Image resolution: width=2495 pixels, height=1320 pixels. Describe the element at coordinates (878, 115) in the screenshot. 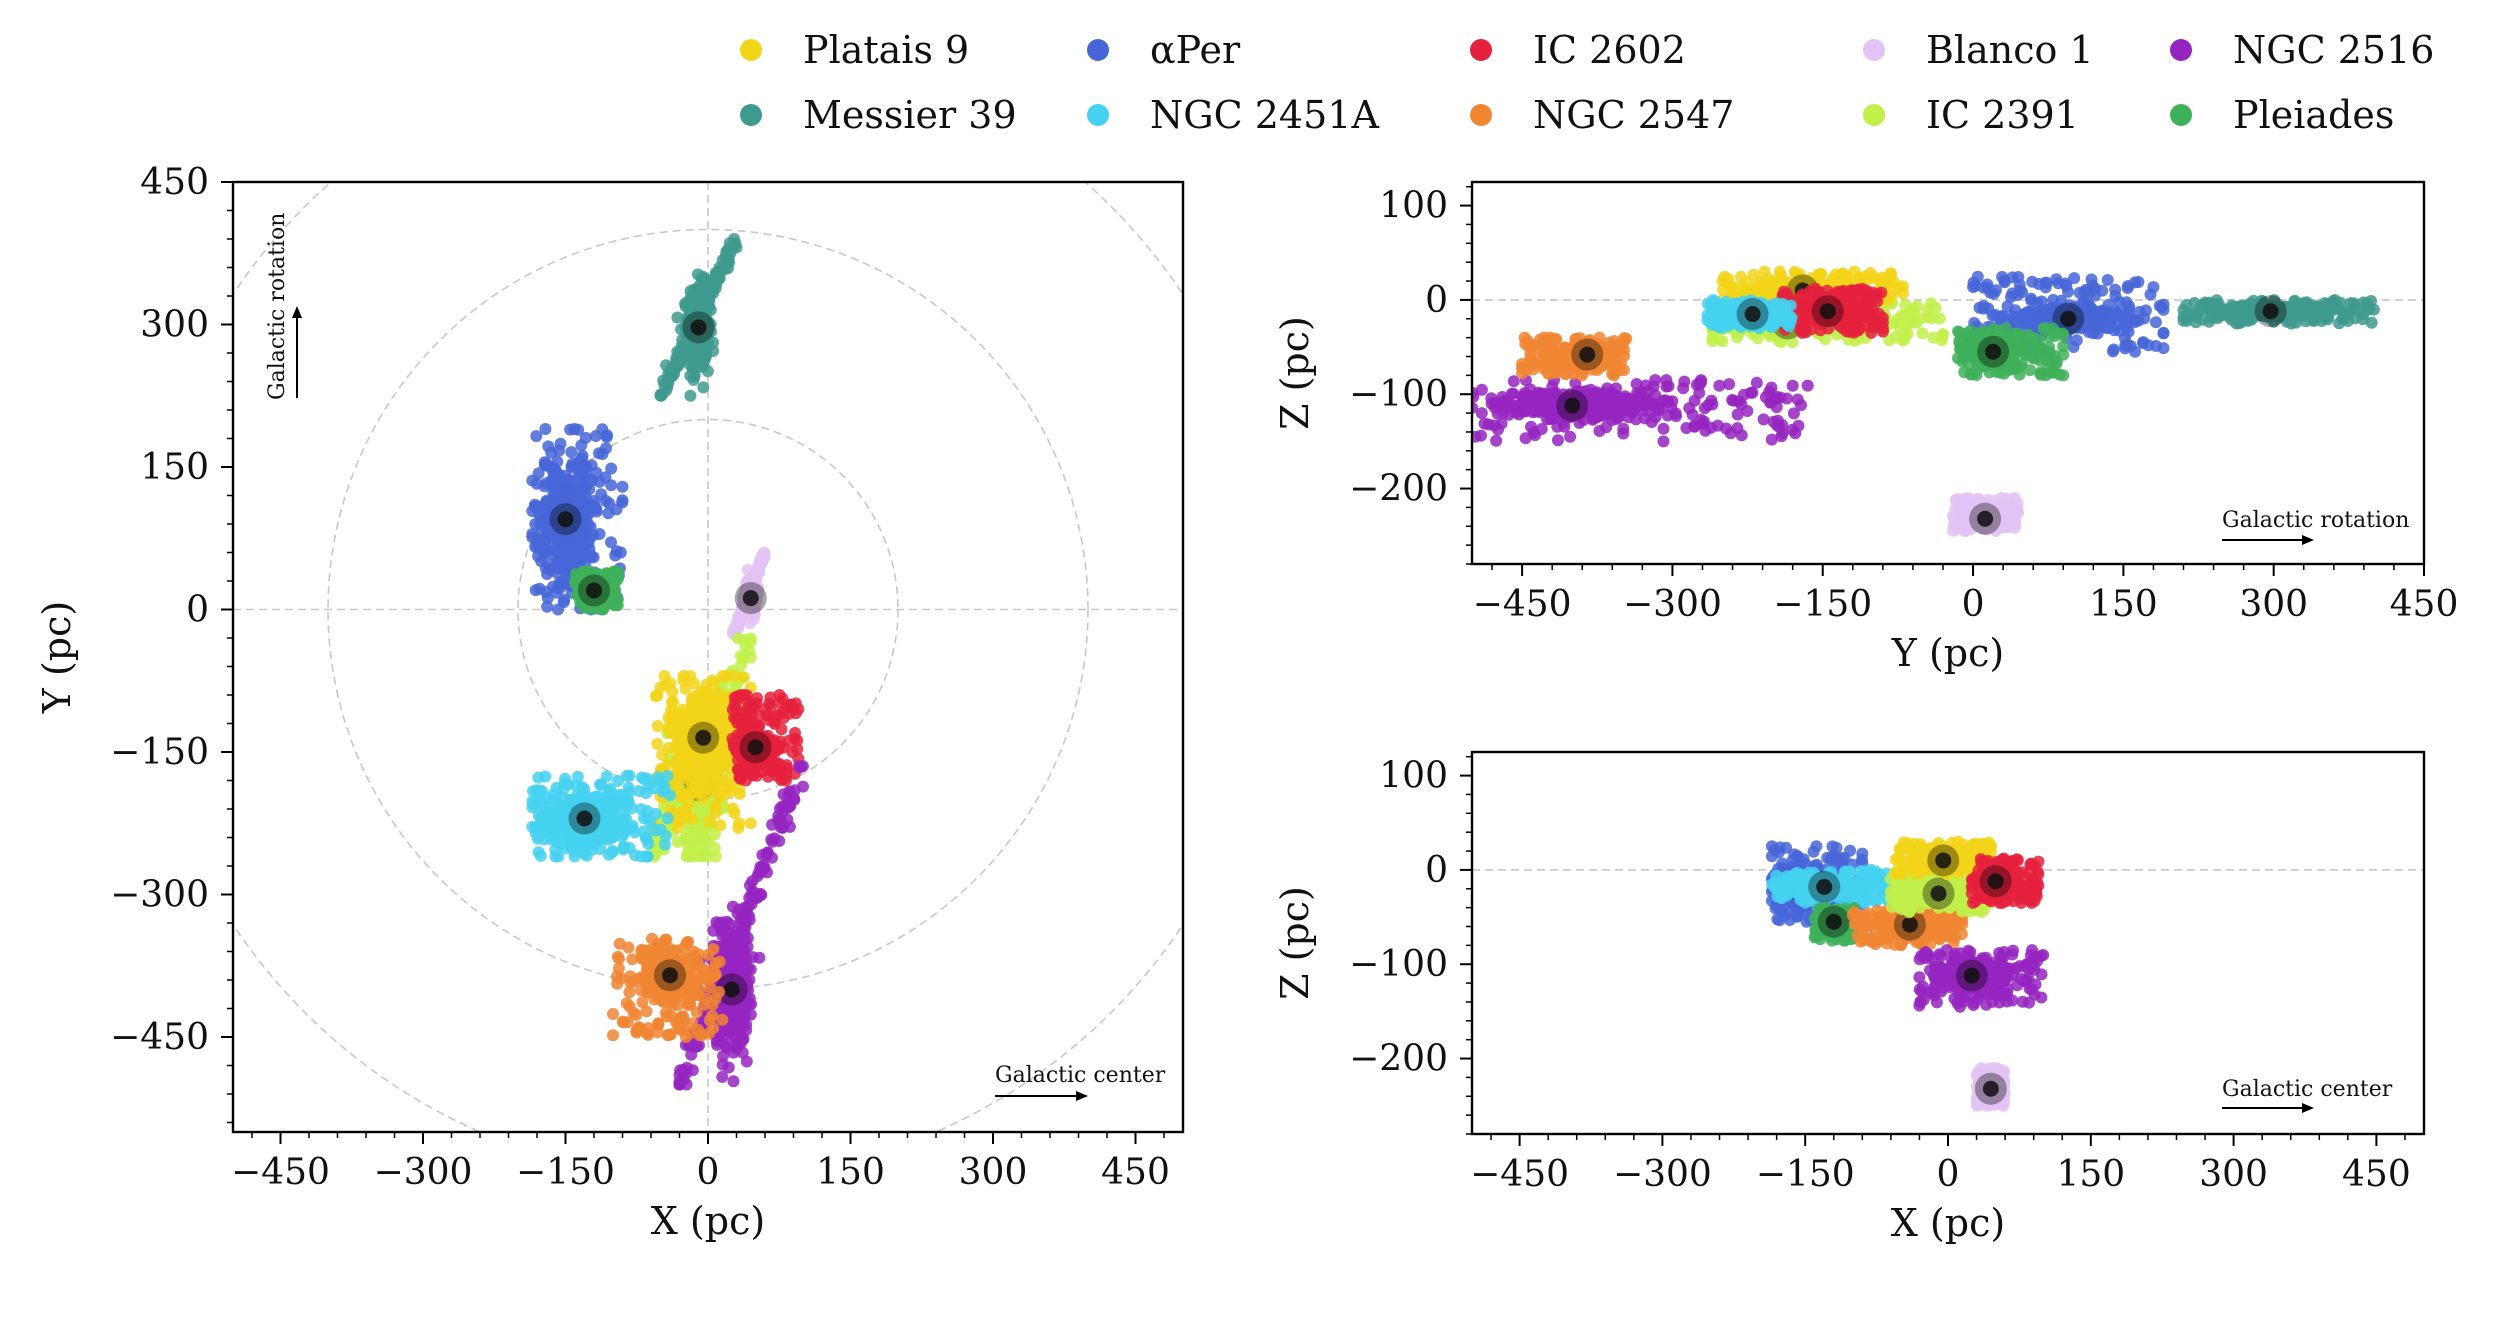

I see `legend-item-messier-39: Messier 39` at that location.